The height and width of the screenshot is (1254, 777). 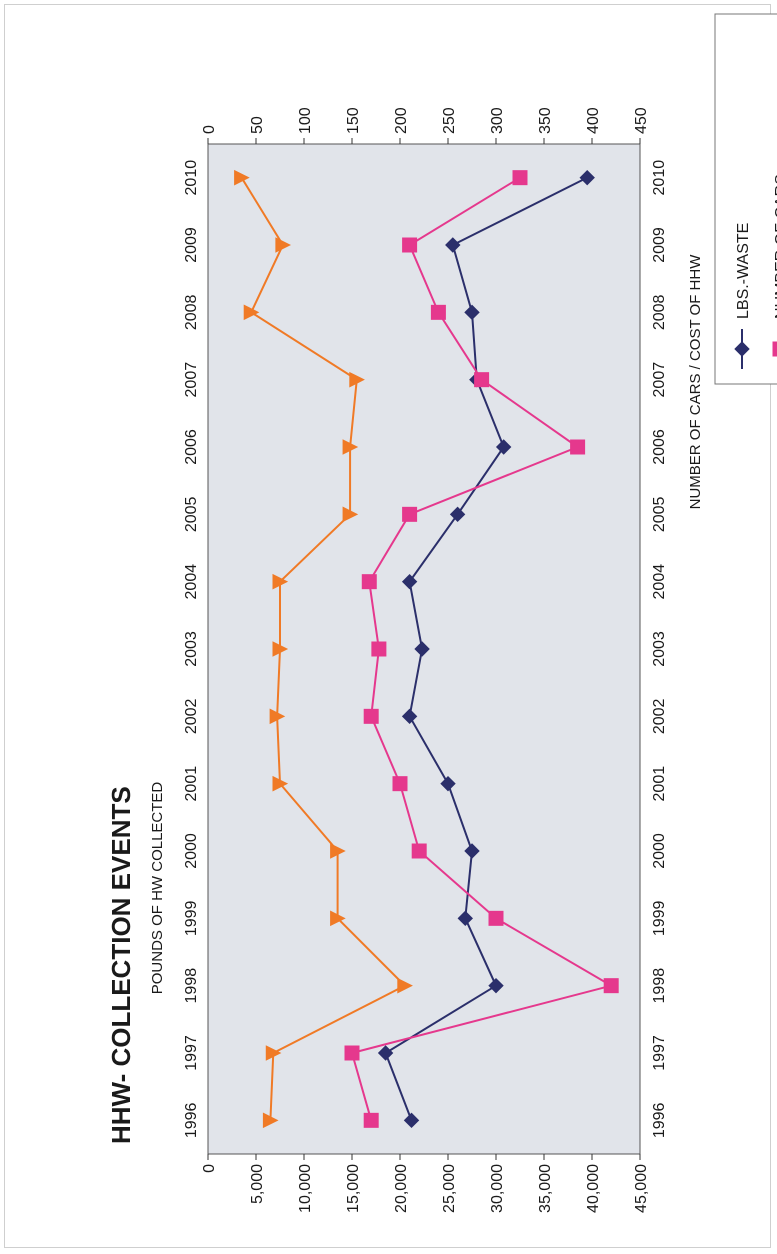 I want to click on category-label-bottom: 2001, so click(x=659, y=784).